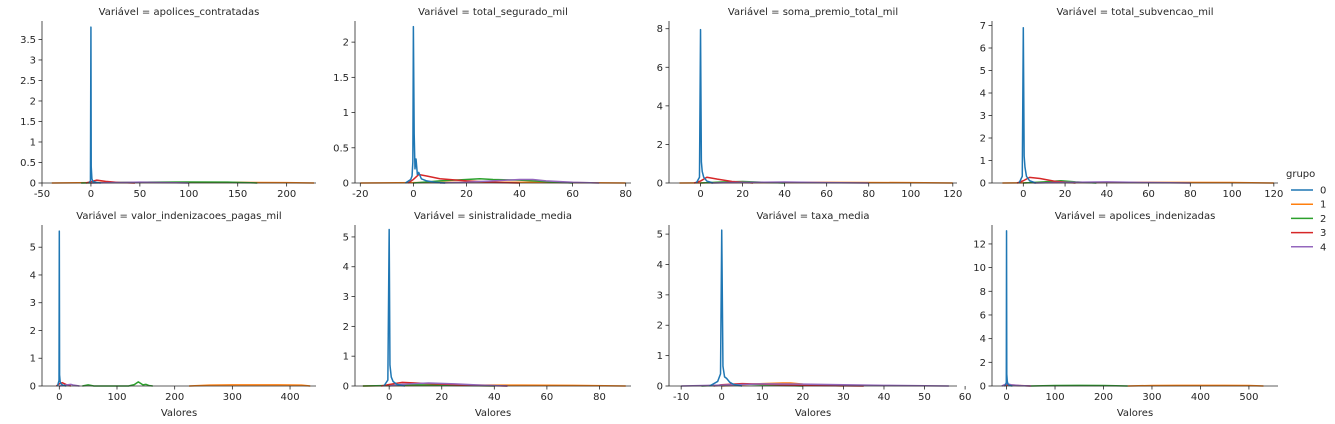 The height and width of the screenshot is (424, 1335). I want to click on y-tick-label: 2.5, so click(28, 81).